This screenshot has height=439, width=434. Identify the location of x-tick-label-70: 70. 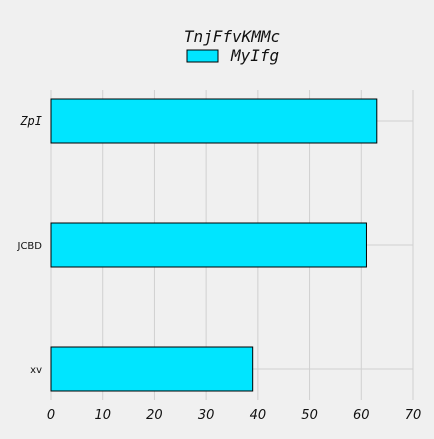
(413, 415).